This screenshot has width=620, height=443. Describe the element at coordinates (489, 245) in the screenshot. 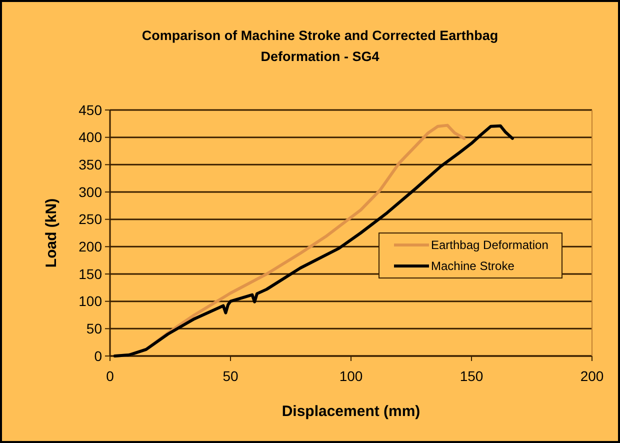

I see `legend-label: Earthbag Deformation` at that location.